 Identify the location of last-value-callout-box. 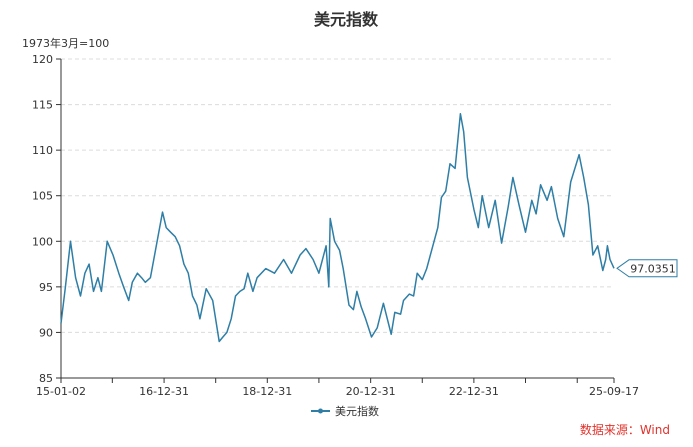
(647, 268).